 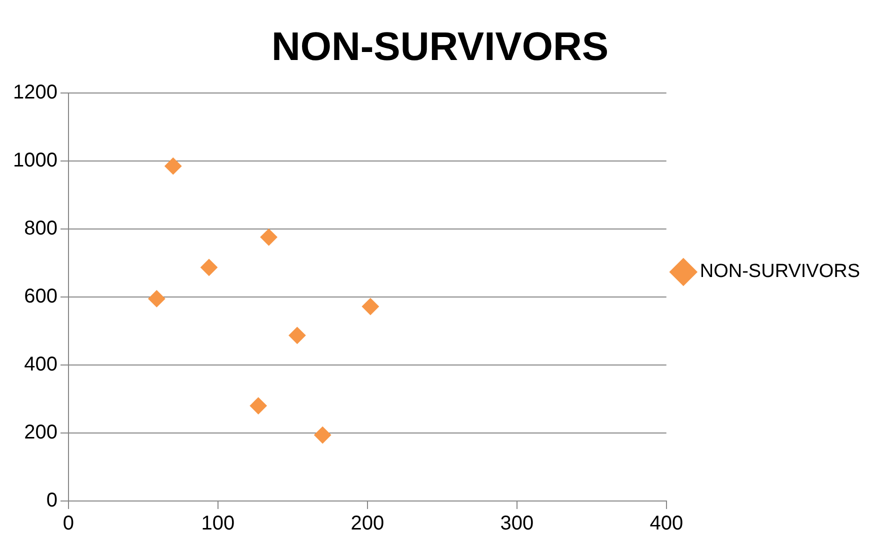 I want to click on y-tick-label: 200, so click(x=41, y=433).